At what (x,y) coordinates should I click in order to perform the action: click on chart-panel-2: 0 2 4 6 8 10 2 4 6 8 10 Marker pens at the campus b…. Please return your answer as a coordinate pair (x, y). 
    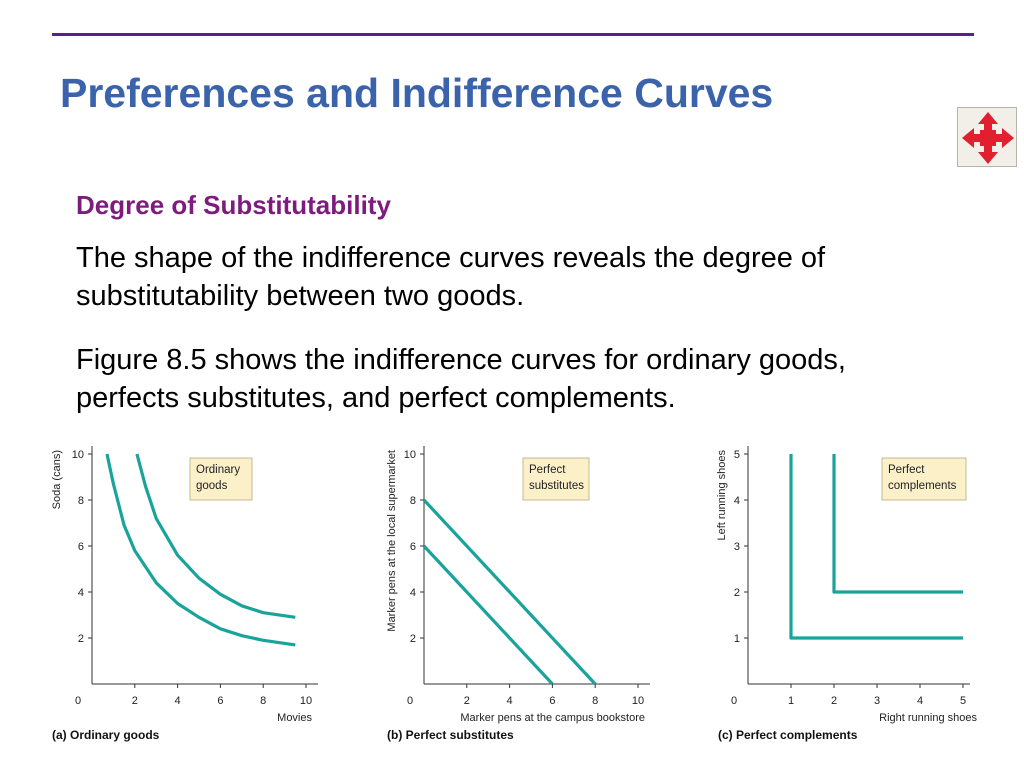
    Looking at the image, I should click on (518, 594).